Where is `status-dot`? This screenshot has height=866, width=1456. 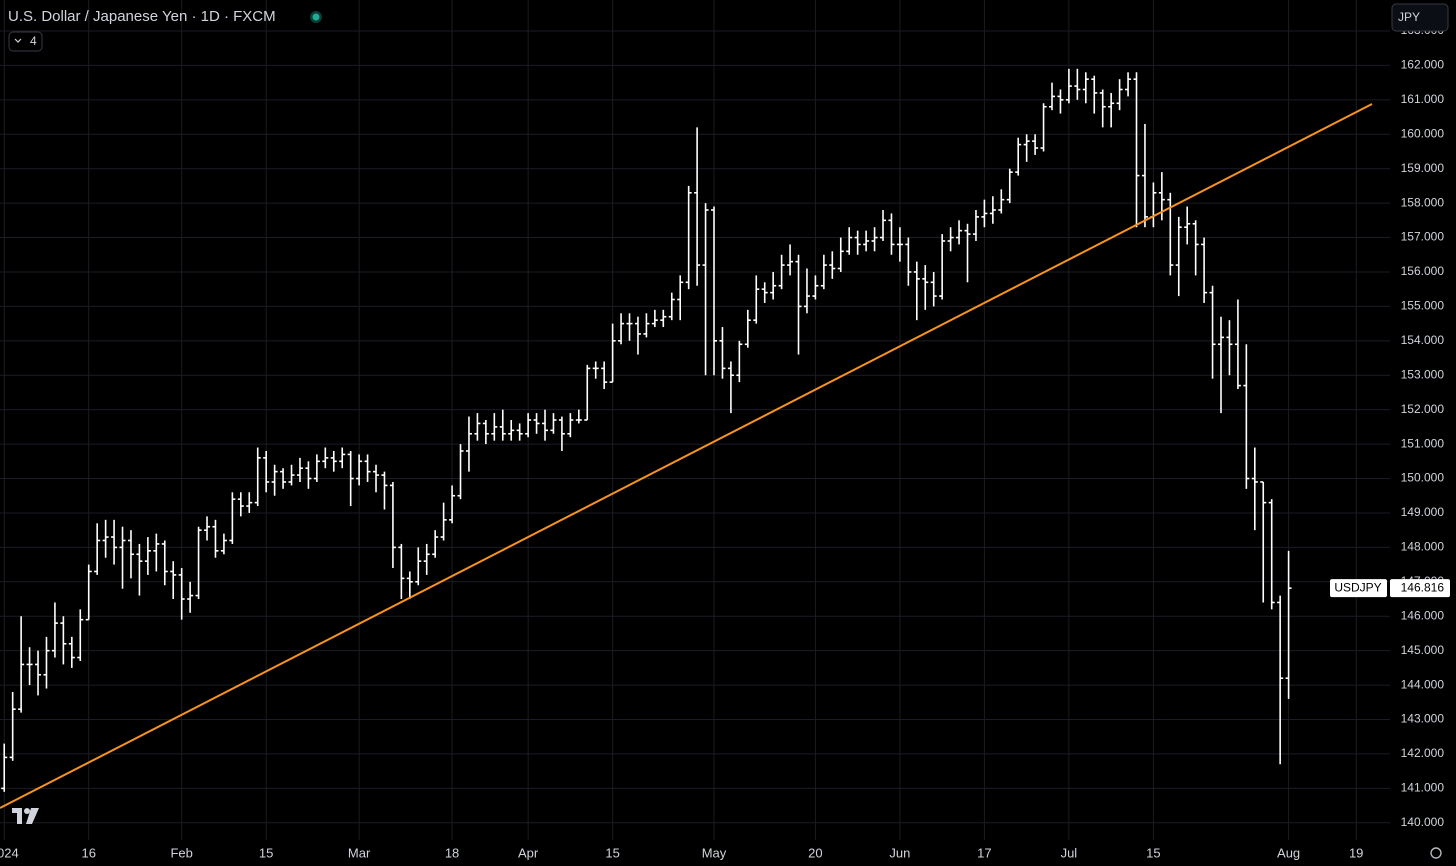
status-dot is located at coordinates (316, 17).